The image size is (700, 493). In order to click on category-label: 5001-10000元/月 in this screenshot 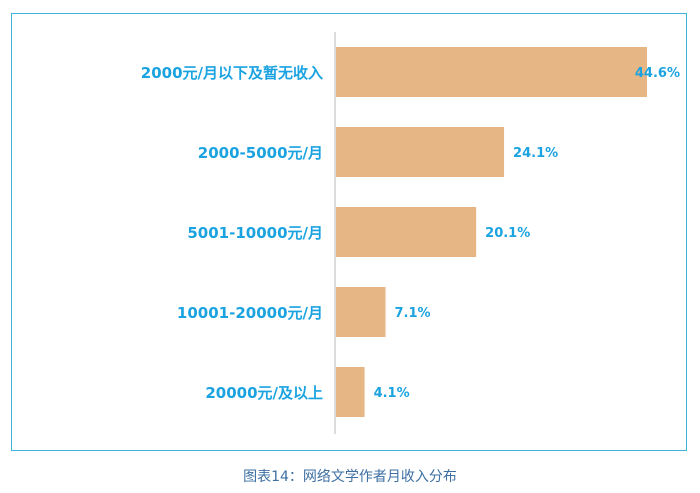, I will do `click(255, 233)`.